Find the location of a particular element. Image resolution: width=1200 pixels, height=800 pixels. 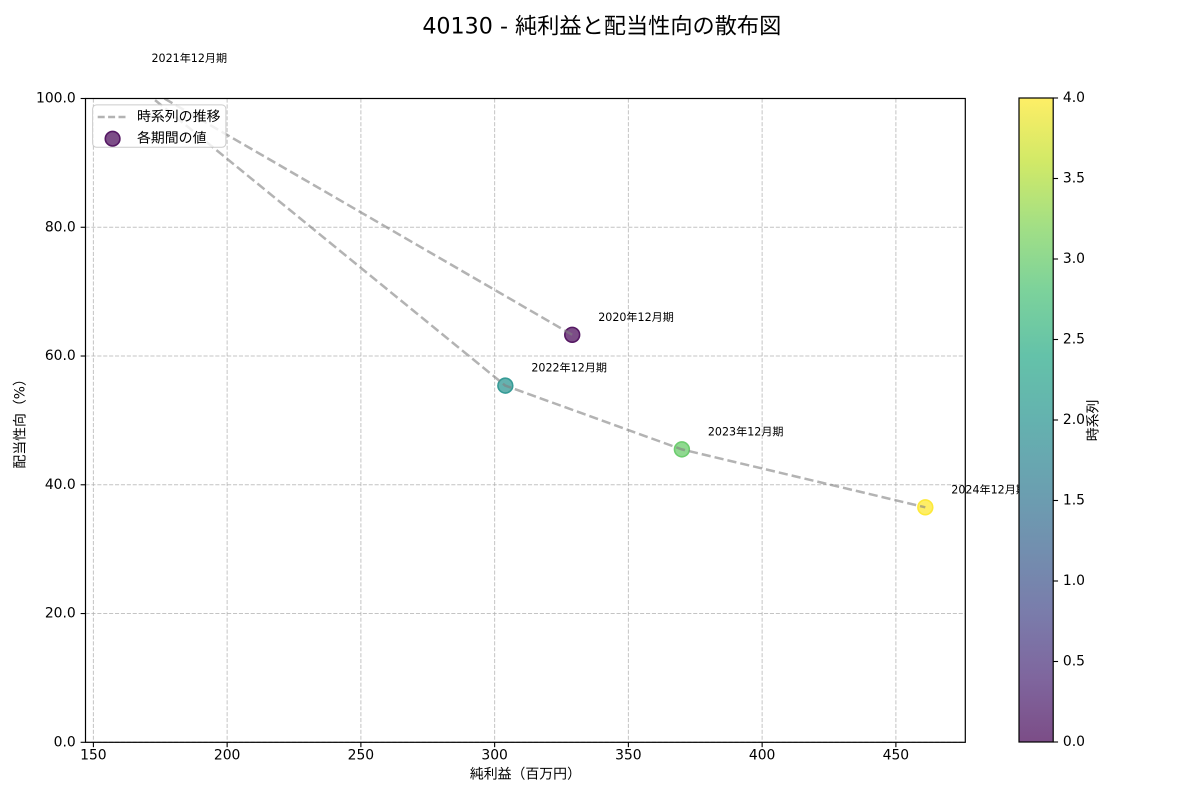

colorbar-tick-label: 1.0 is located at coordinates (1074, 581).